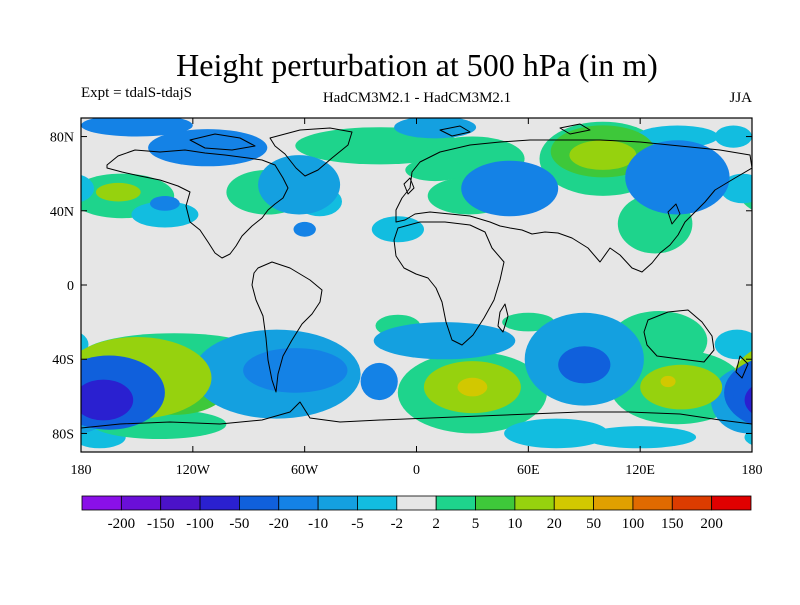 The height and width of the screenshot is (605, 800). I want to click on colorbar-label: 5, so click(476, 524).